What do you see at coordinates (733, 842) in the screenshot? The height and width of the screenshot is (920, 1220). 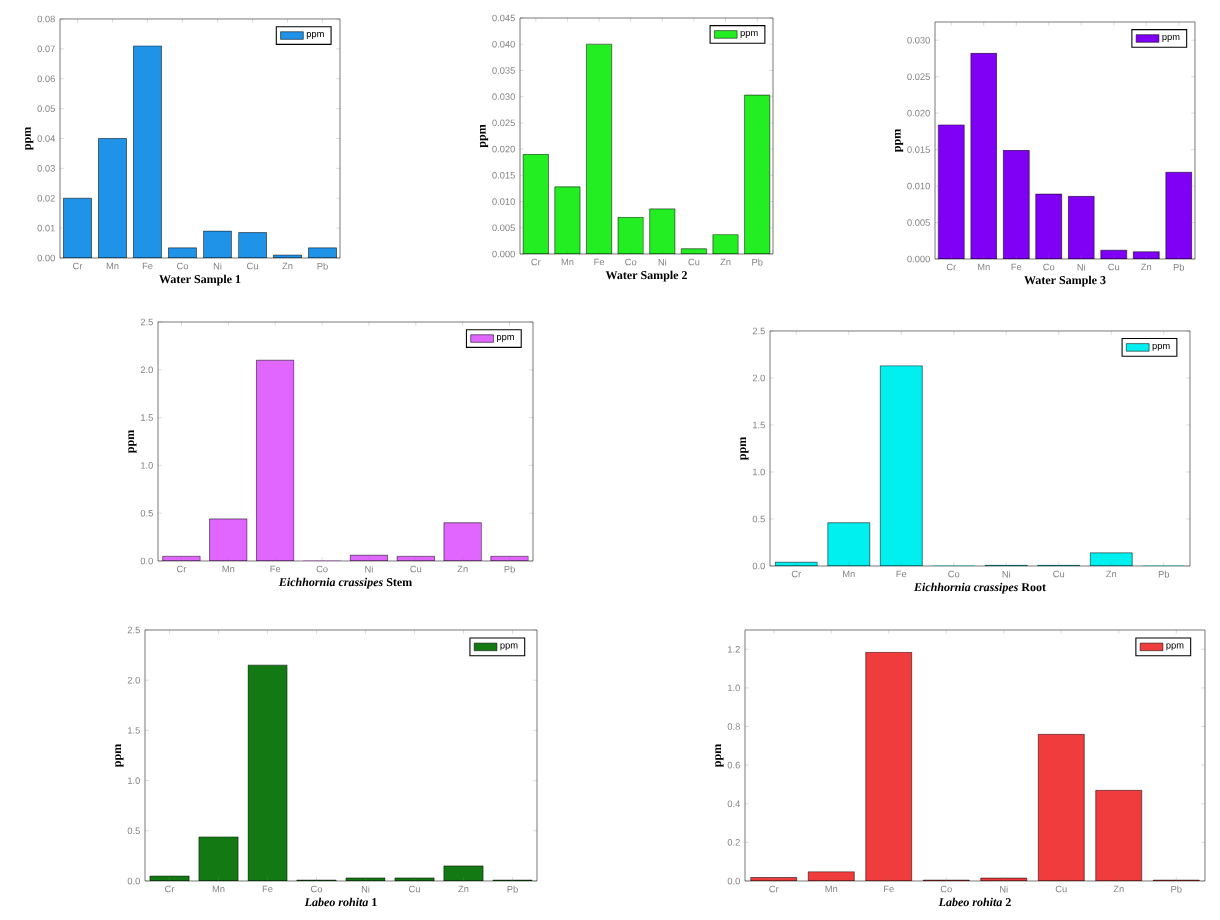 I see `y-tick-label: 0.2` at bounding box center [733, 842].